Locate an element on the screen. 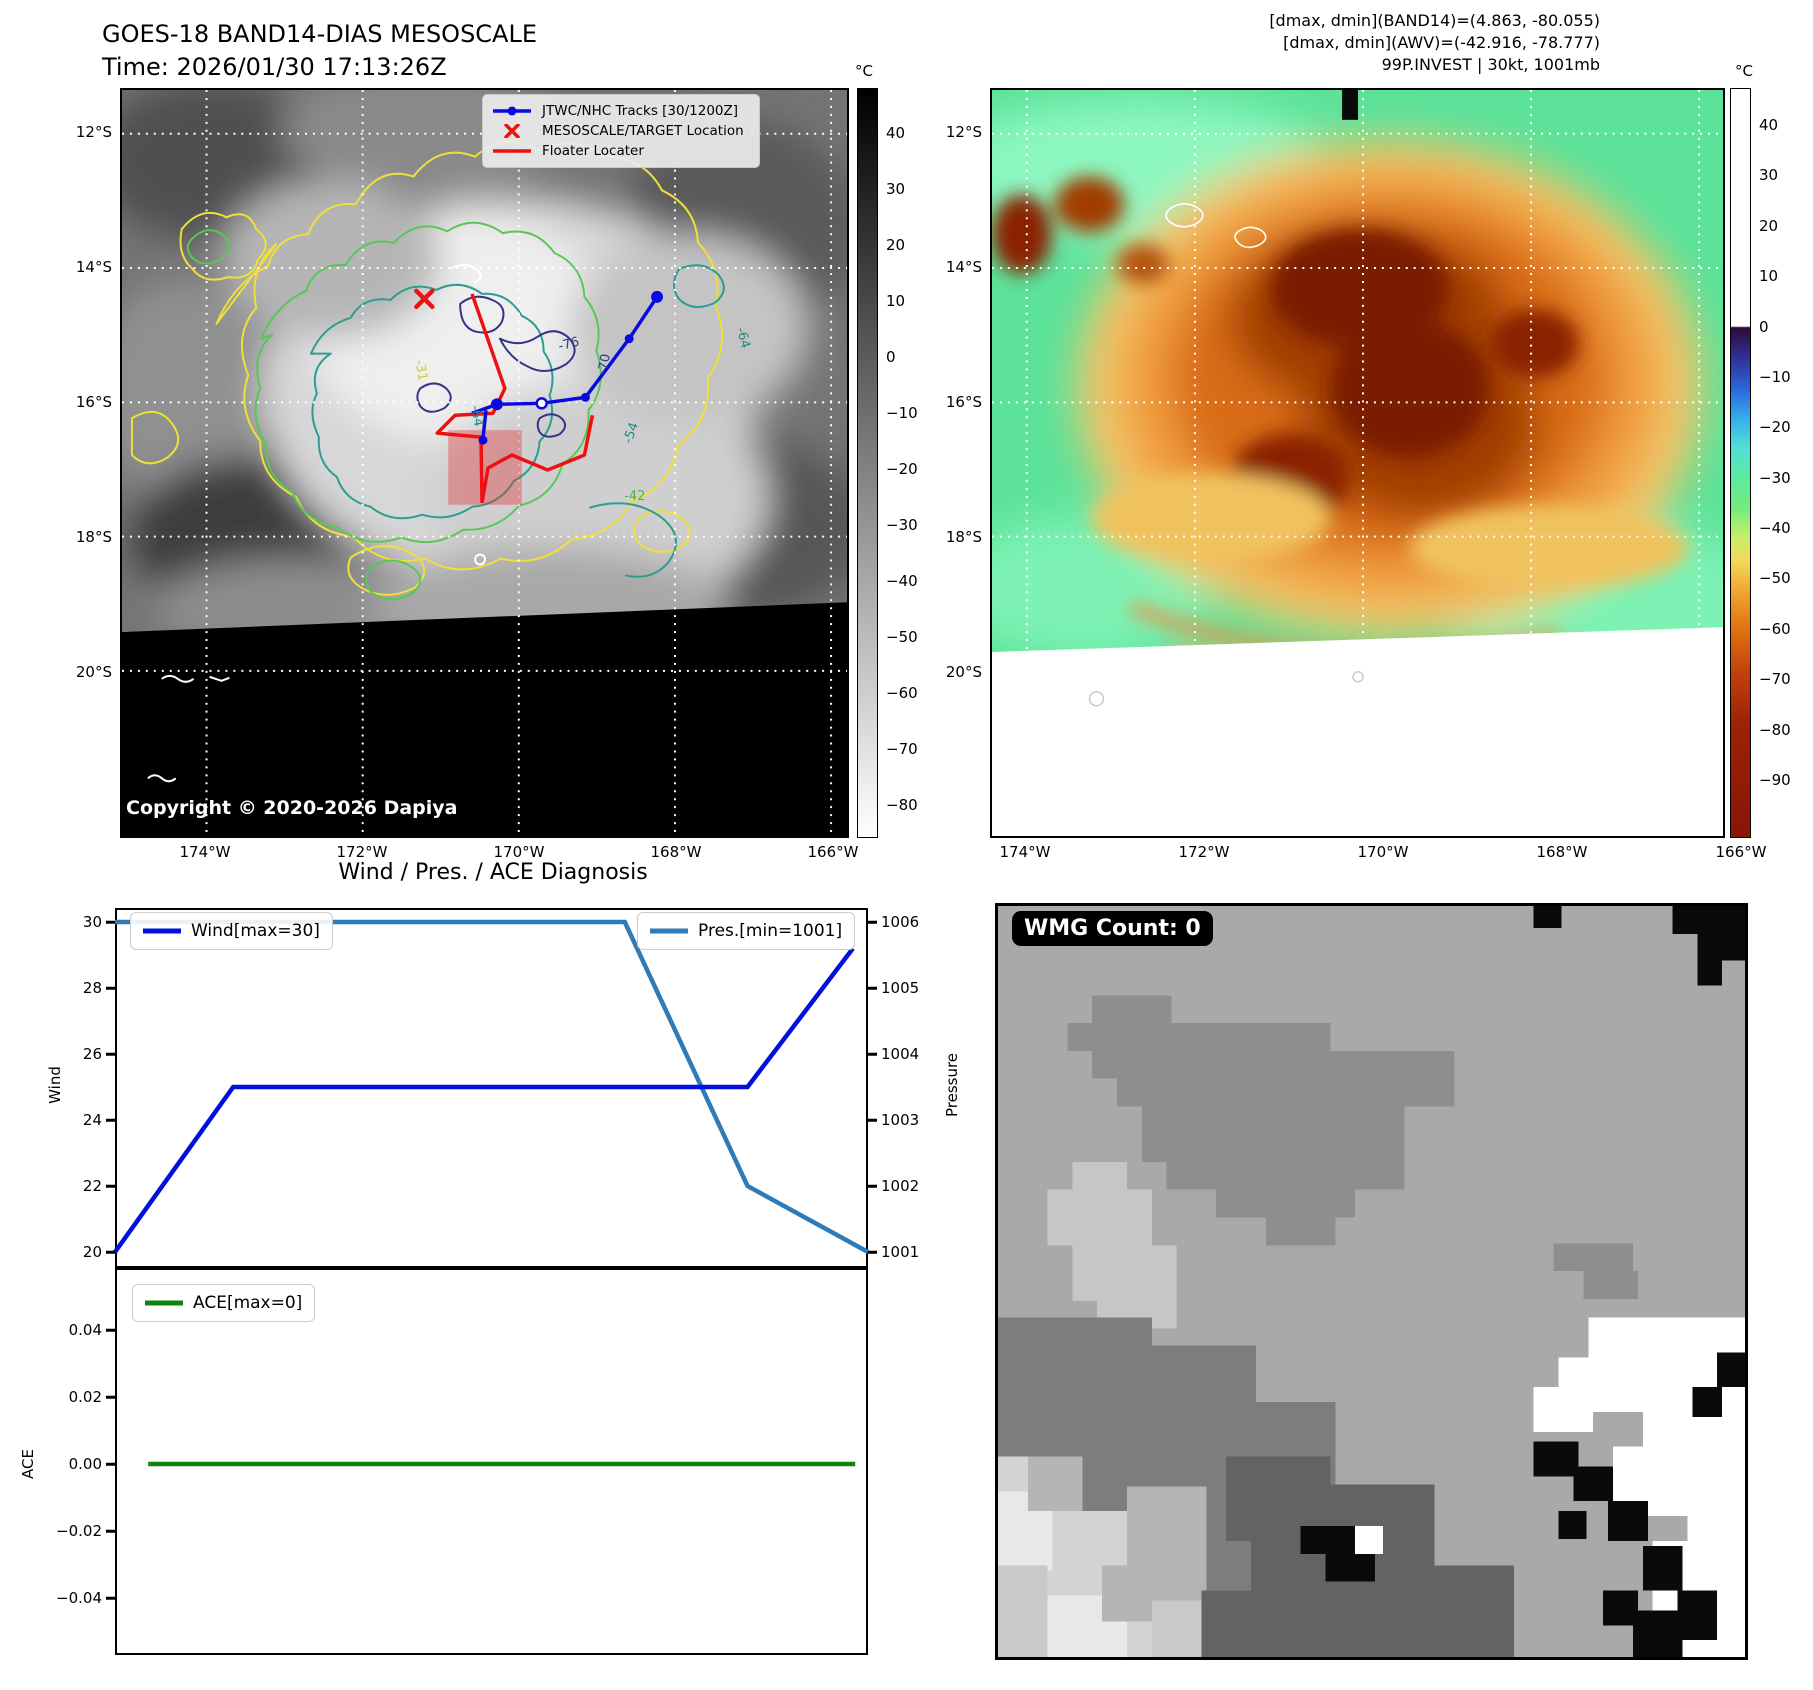  pressure-tick-label: 1006 is located at coordinates (911, 922).